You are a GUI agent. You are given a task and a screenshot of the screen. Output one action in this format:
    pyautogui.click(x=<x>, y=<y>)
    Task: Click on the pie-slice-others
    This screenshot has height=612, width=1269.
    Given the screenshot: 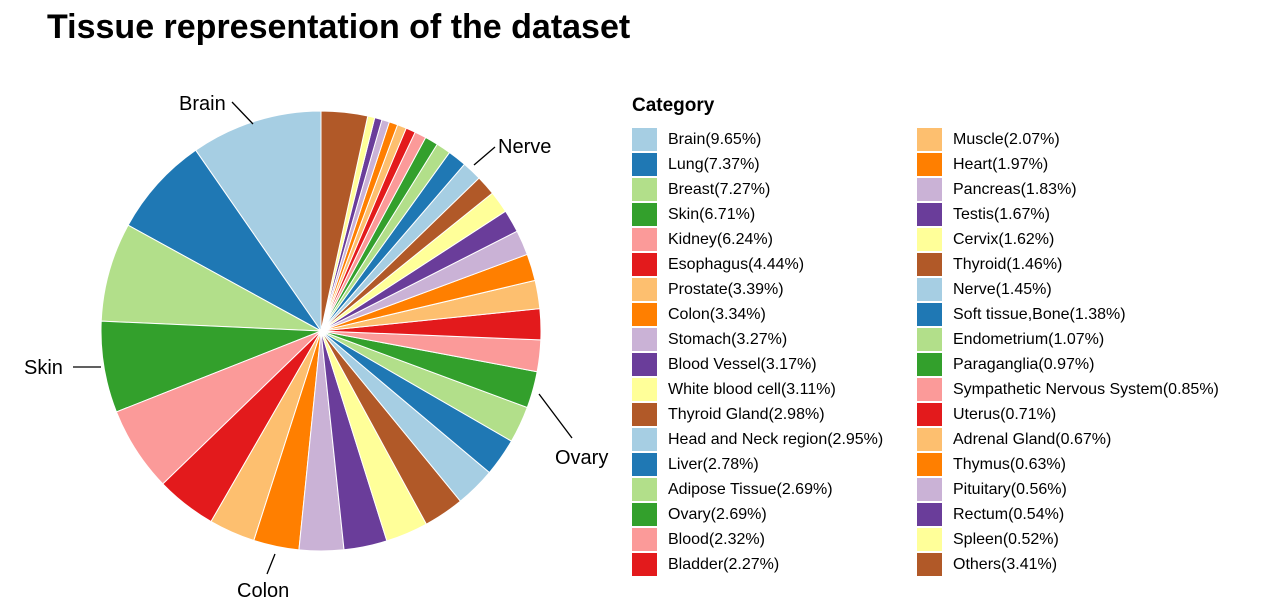 What is the action you would take?
    pyautogui.click(x=344, y=221)
    